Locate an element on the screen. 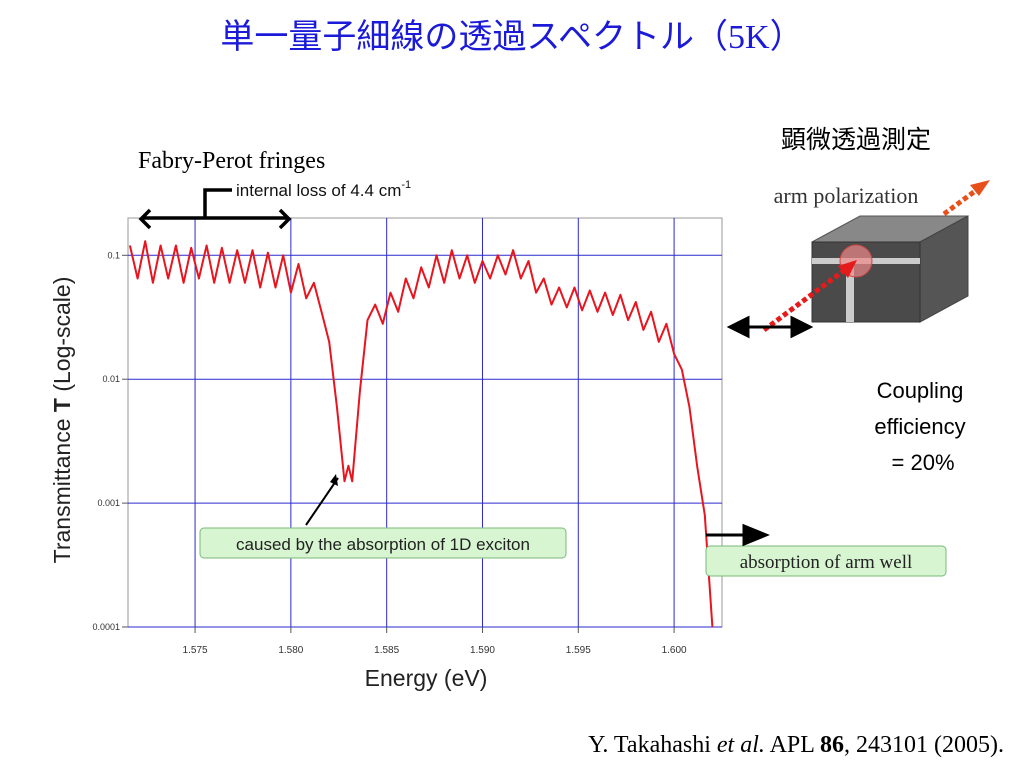  citation-part: APL is located at coordinates (792, 745).